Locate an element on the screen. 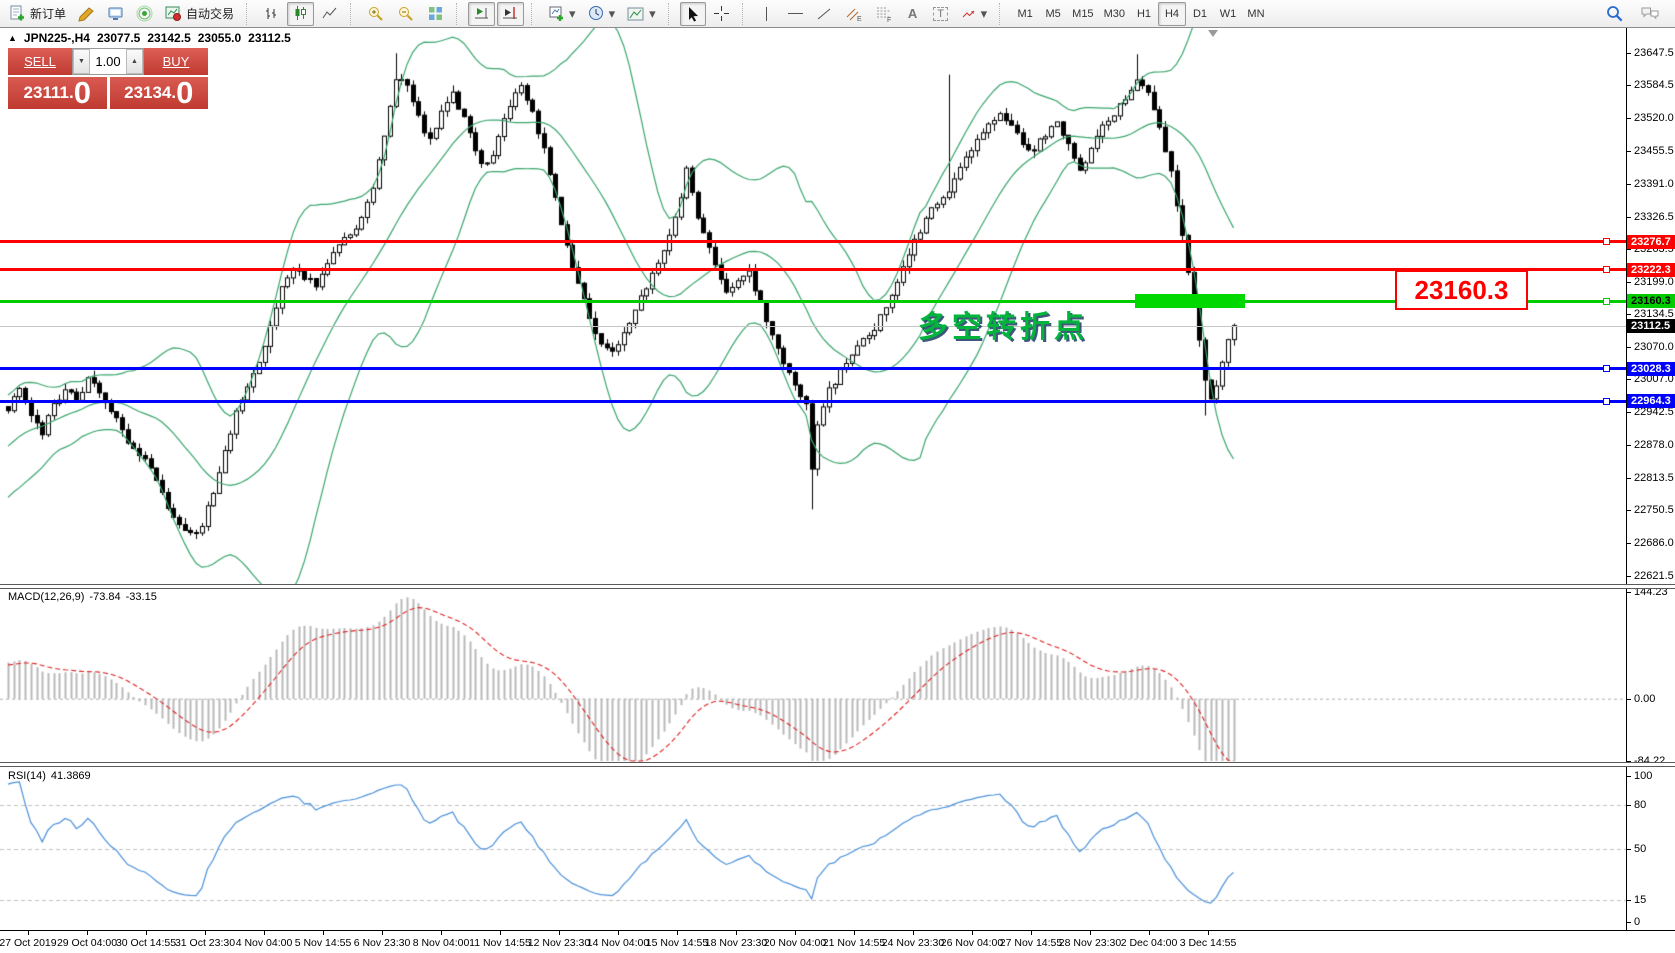  price-tick-label: 23007.0 is located at coordinates (1651, 379).